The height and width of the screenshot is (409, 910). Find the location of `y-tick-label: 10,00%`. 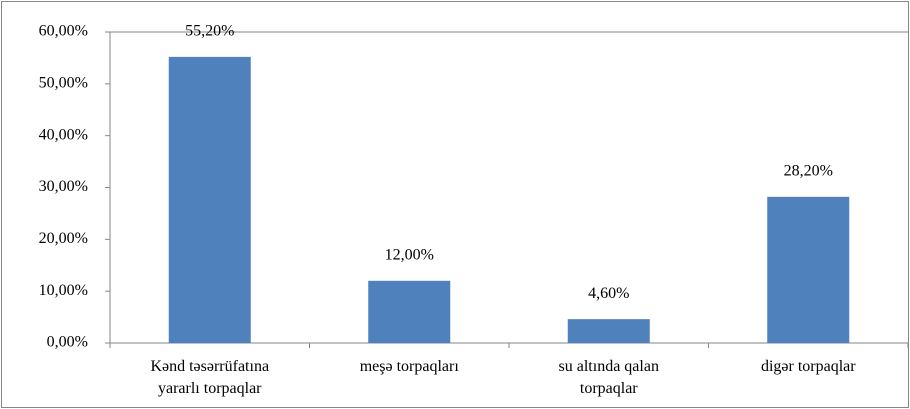

y-tick-label: 10,00% is located at coordinates (63, 290).